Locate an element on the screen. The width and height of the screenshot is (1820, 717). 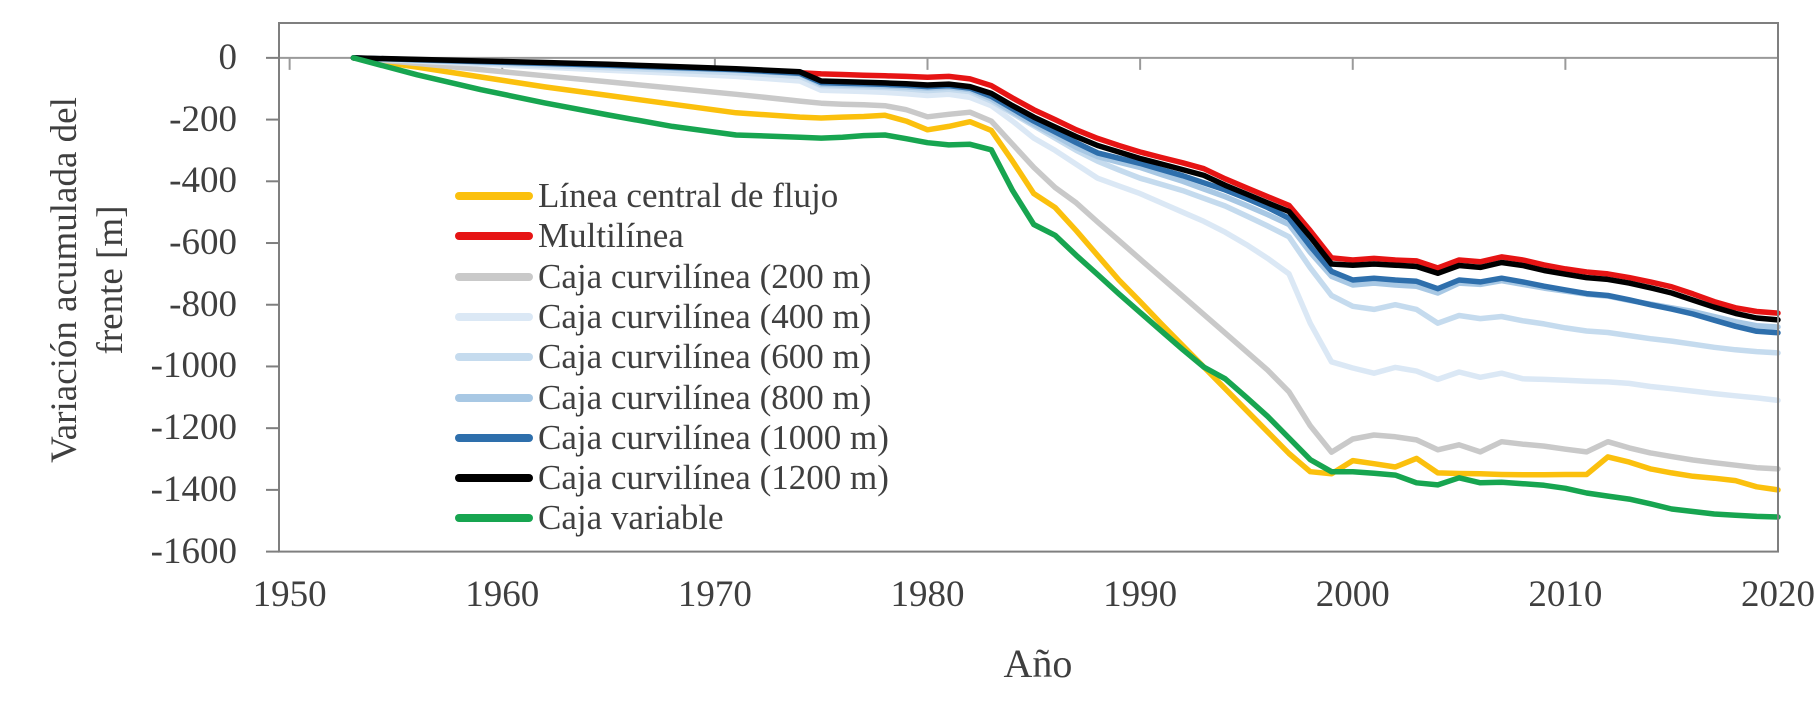
legend-label: Caja curvilínea (1000 m) is located at coordinates (713, 437).